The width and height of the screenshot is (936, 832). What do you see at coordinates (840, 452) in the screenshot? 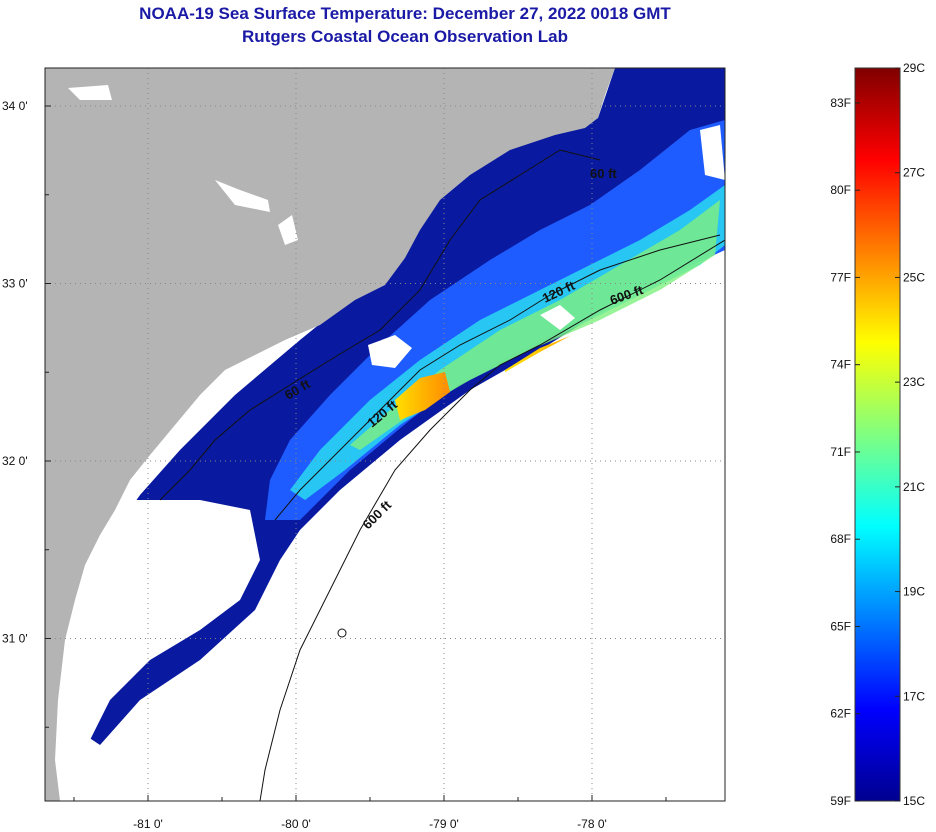
I see `colorbar-fahrenheit-label: 71F` at bounding box center [840, 452].